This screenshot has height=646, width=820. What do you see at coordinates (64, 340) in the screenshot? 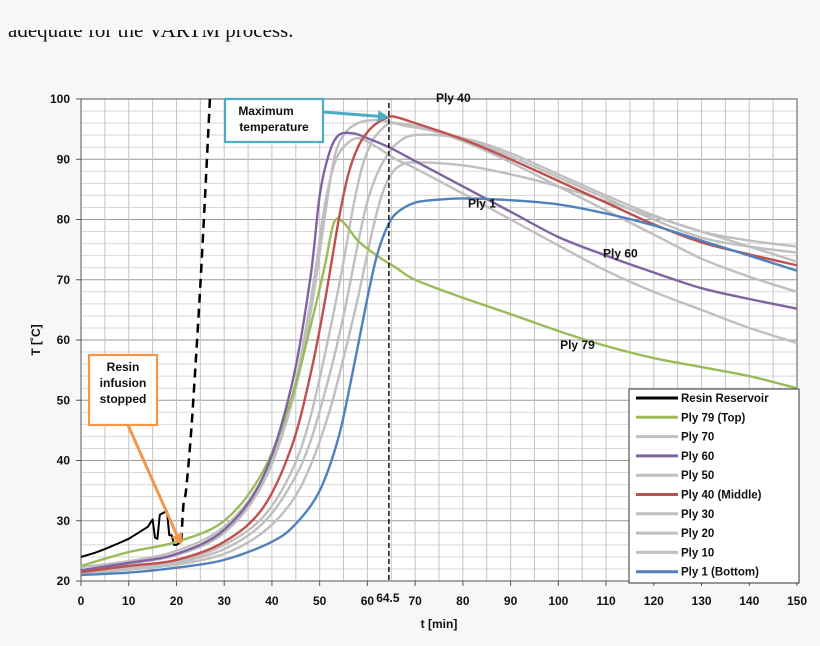
I see `y-tick-label: 60` at bounding box center [64, 340].